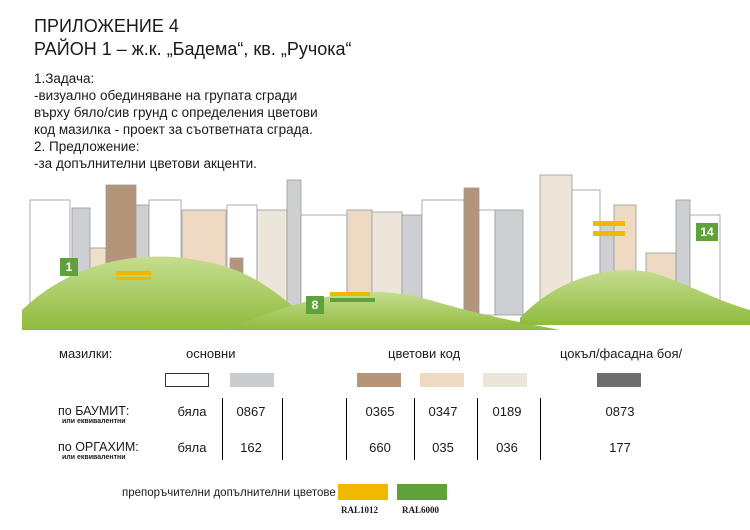 The height and width of the screenshot is (530, 750). I want to click on code-cell: 177, so click(620, 447).